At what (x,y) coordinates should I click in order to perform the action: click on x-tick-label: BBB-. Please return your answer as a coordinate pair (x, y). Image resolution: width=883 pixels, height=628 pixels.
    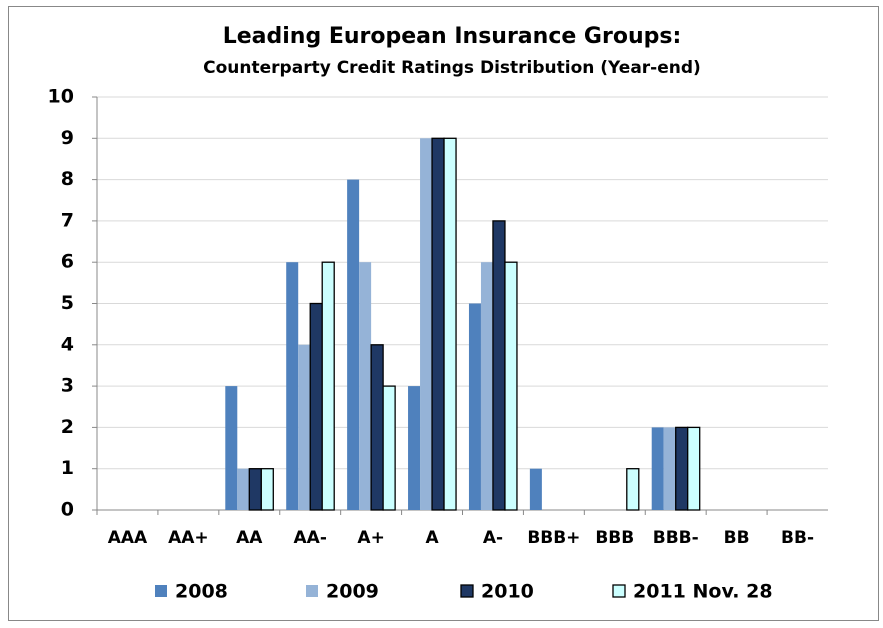
    Looking at the image, I should click on (676, 538).